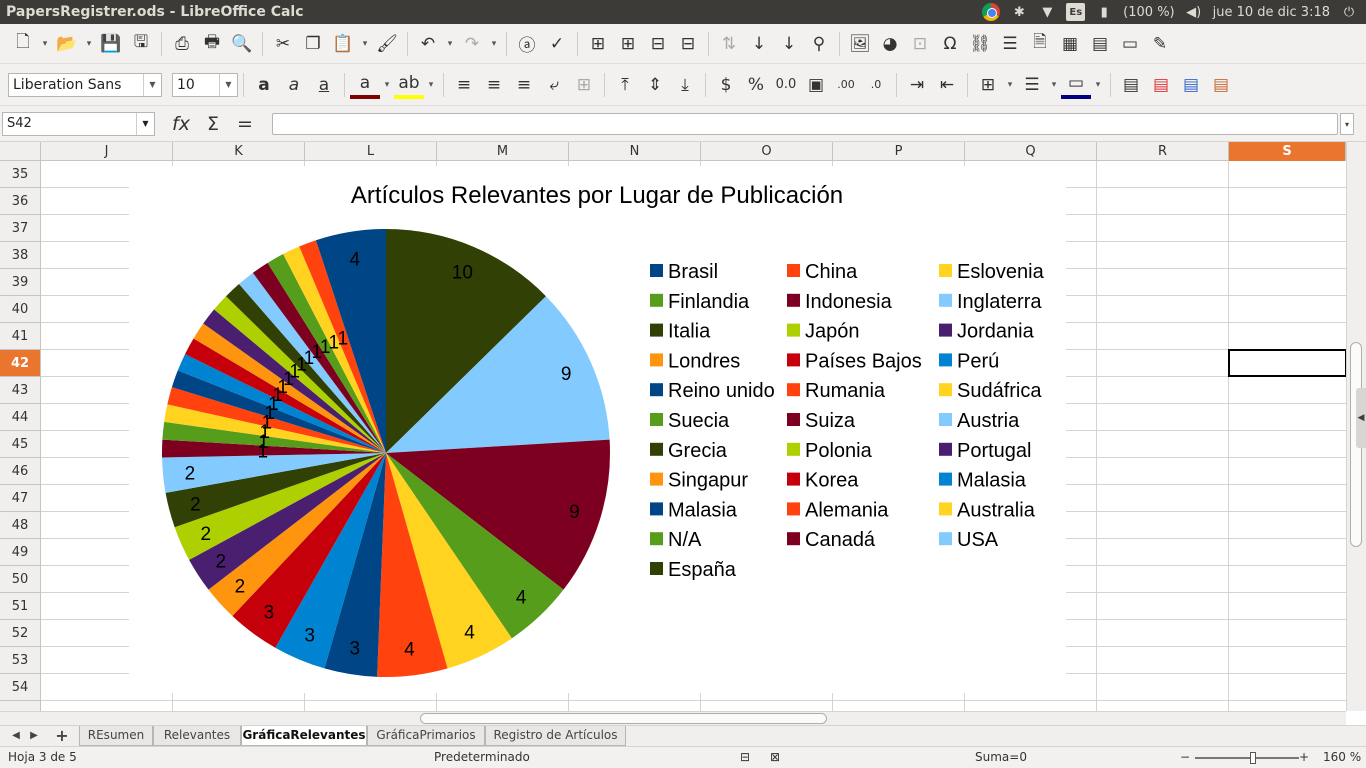 The height and width of the screenshot is (768, 1366). I want to click on function-wizard-icon: fx, so click(181, 123).